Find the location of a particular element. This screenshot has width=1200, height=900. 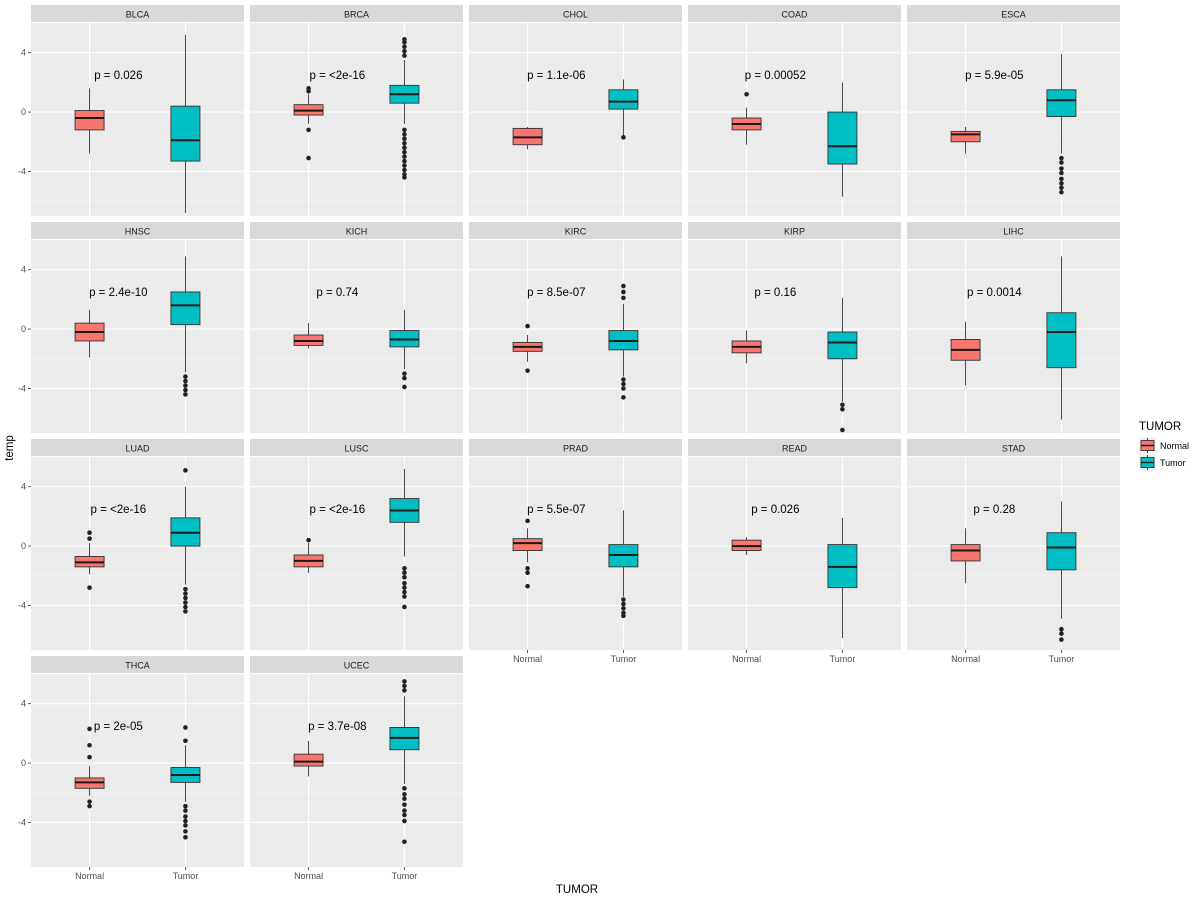

p-value-label: p = 5.9e-05 is located at coordinates (994, 76).